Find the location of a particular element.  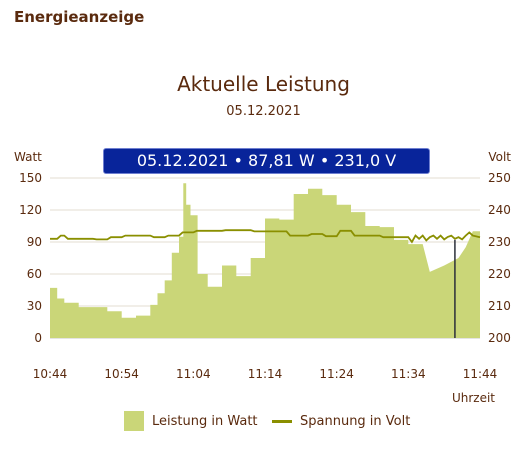

left-tick-label-0: 0 is located at coordinates (38, 338).